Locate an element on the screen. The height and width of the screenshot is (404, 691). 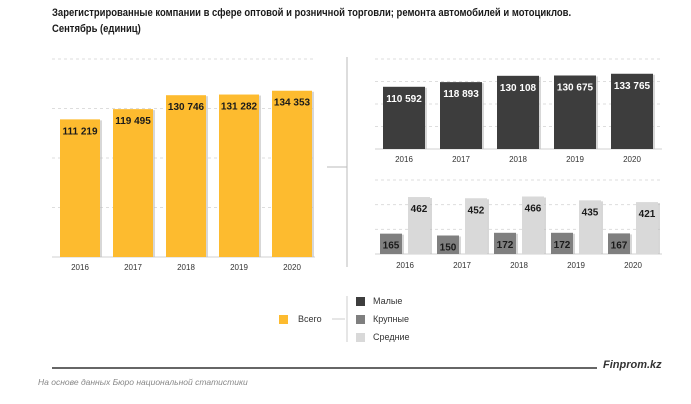
bar-small-2018-label: 130 108 is located at coordinates (518, 88).